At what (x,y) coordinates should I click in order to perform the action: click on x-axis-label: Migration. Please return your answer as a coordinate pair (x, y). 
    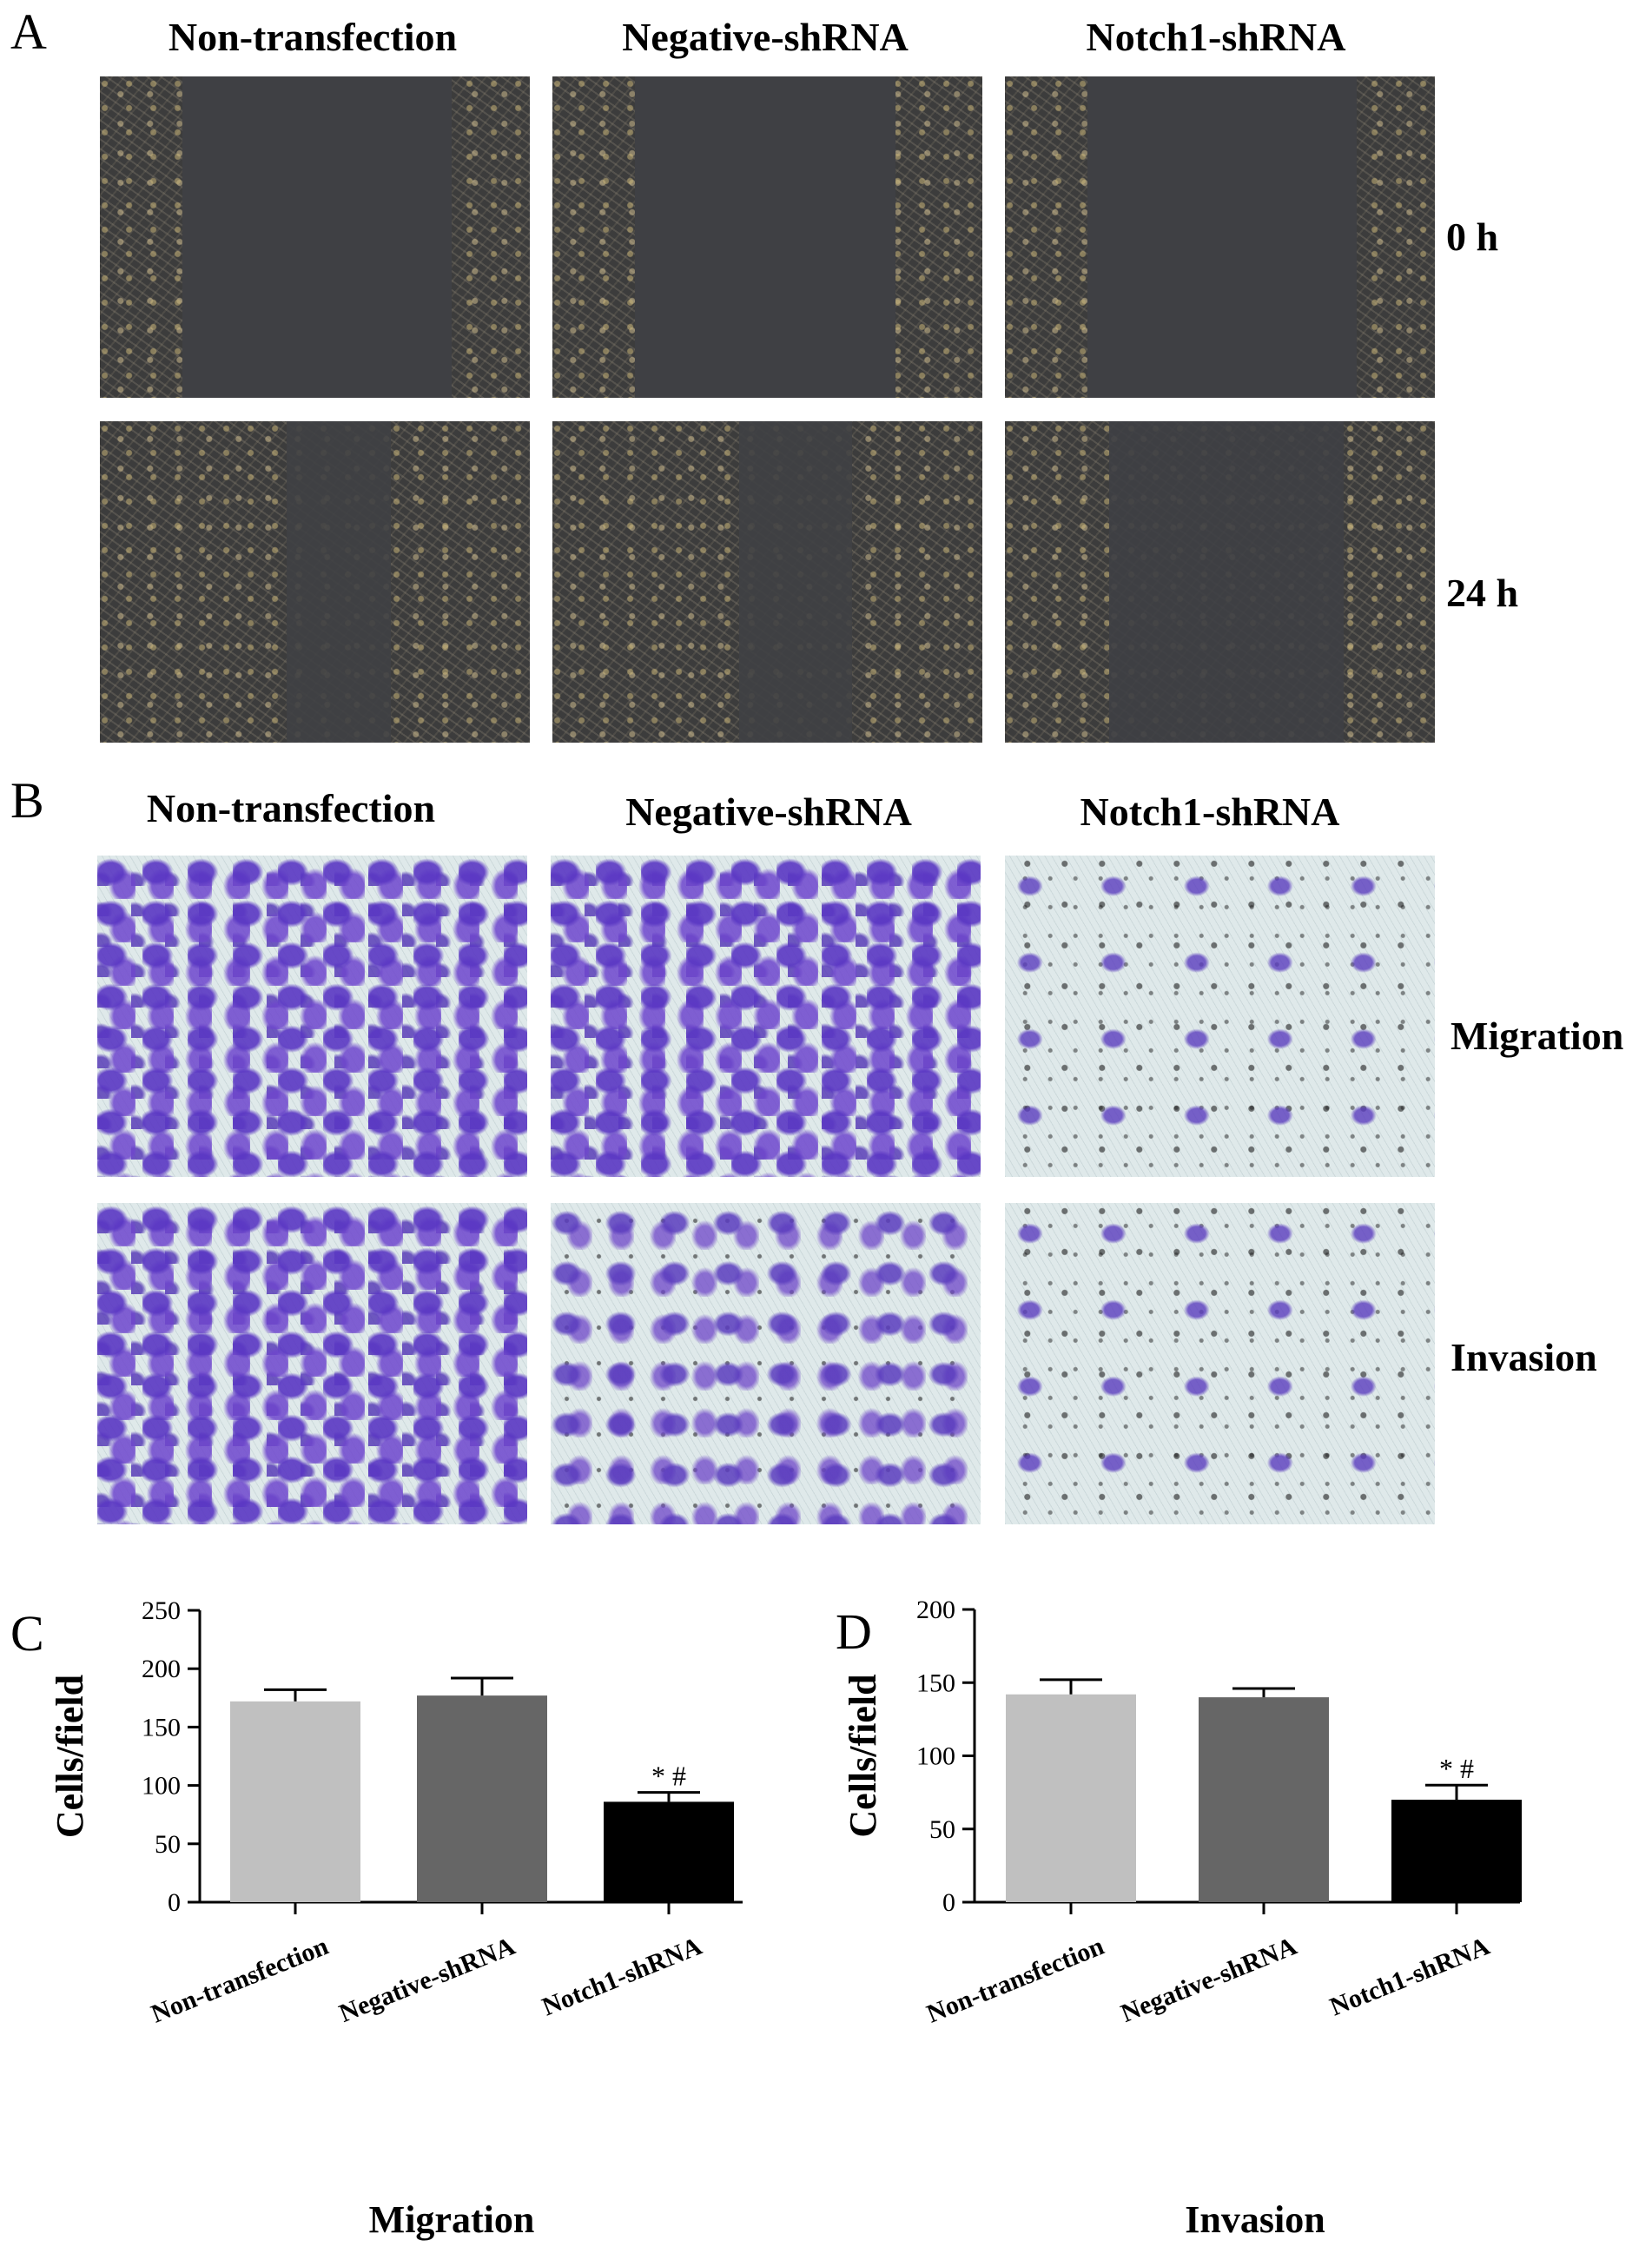
    Looking at the image, I should click on (452, 2219).